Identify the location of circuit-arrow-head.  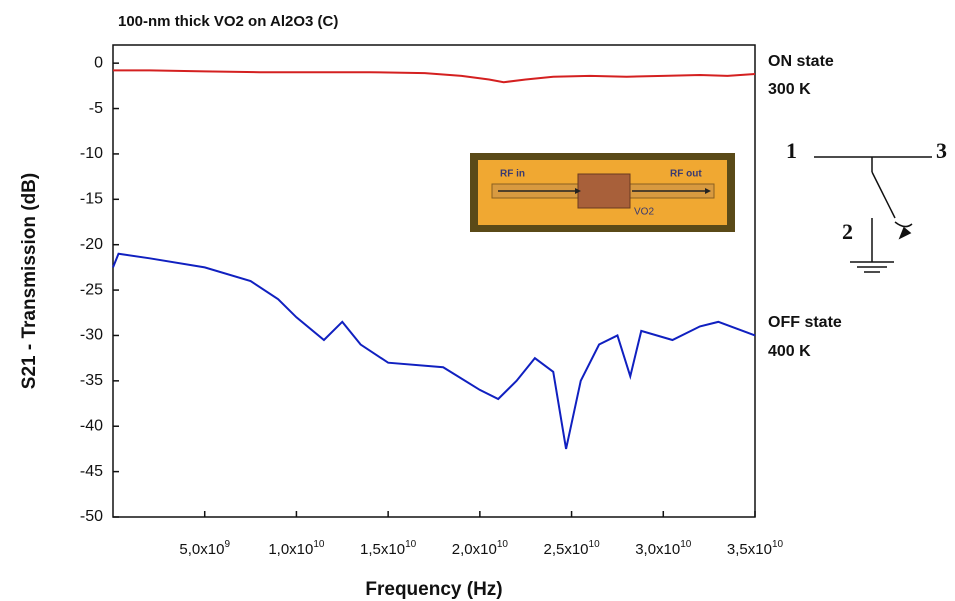
(905, 233).